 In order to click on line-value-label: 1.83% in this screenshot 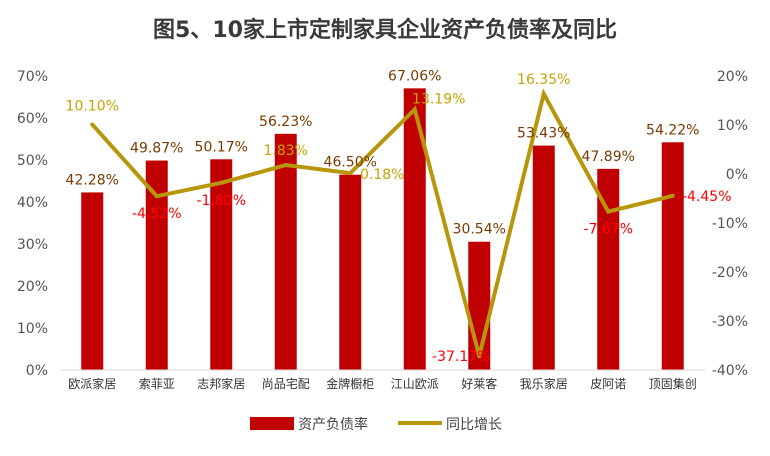, I will do `click(286, 151)`.